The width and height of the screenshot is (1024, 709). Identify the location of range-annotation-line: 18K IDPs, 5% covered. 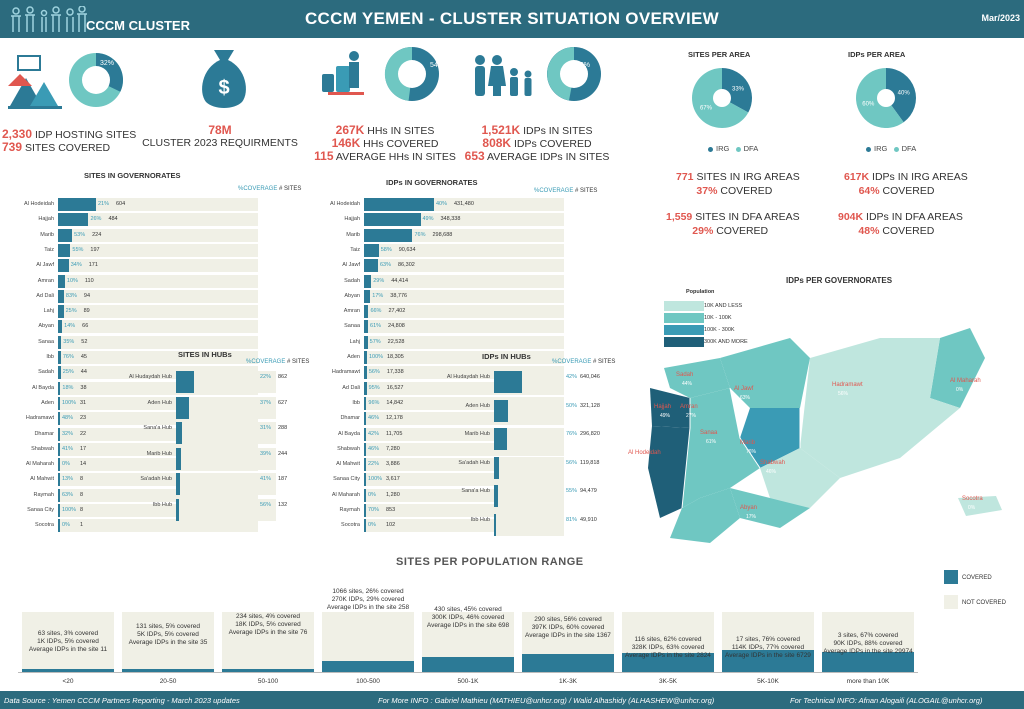
(268, 624).